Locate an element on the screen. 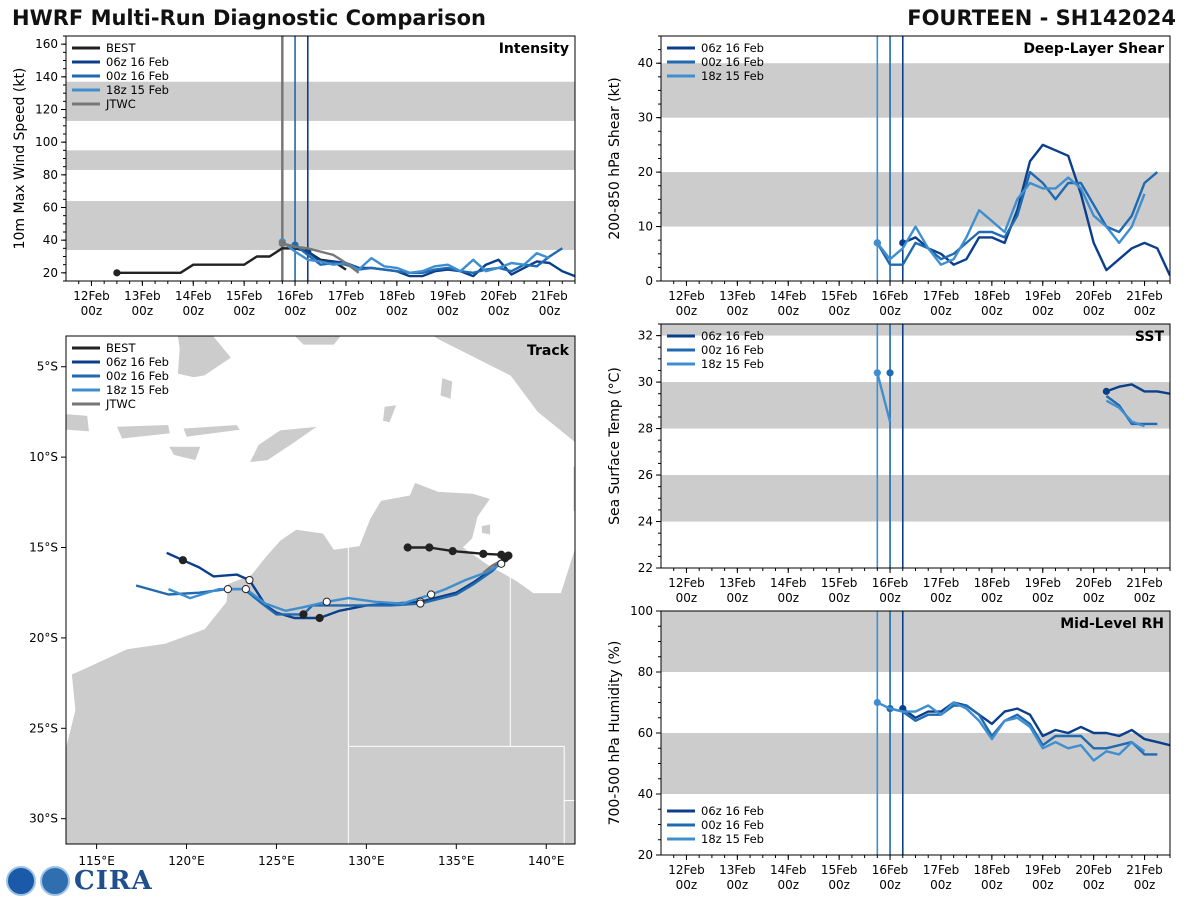  intensity-xtick-label: 14Feb is located at coordinates (193, 296).